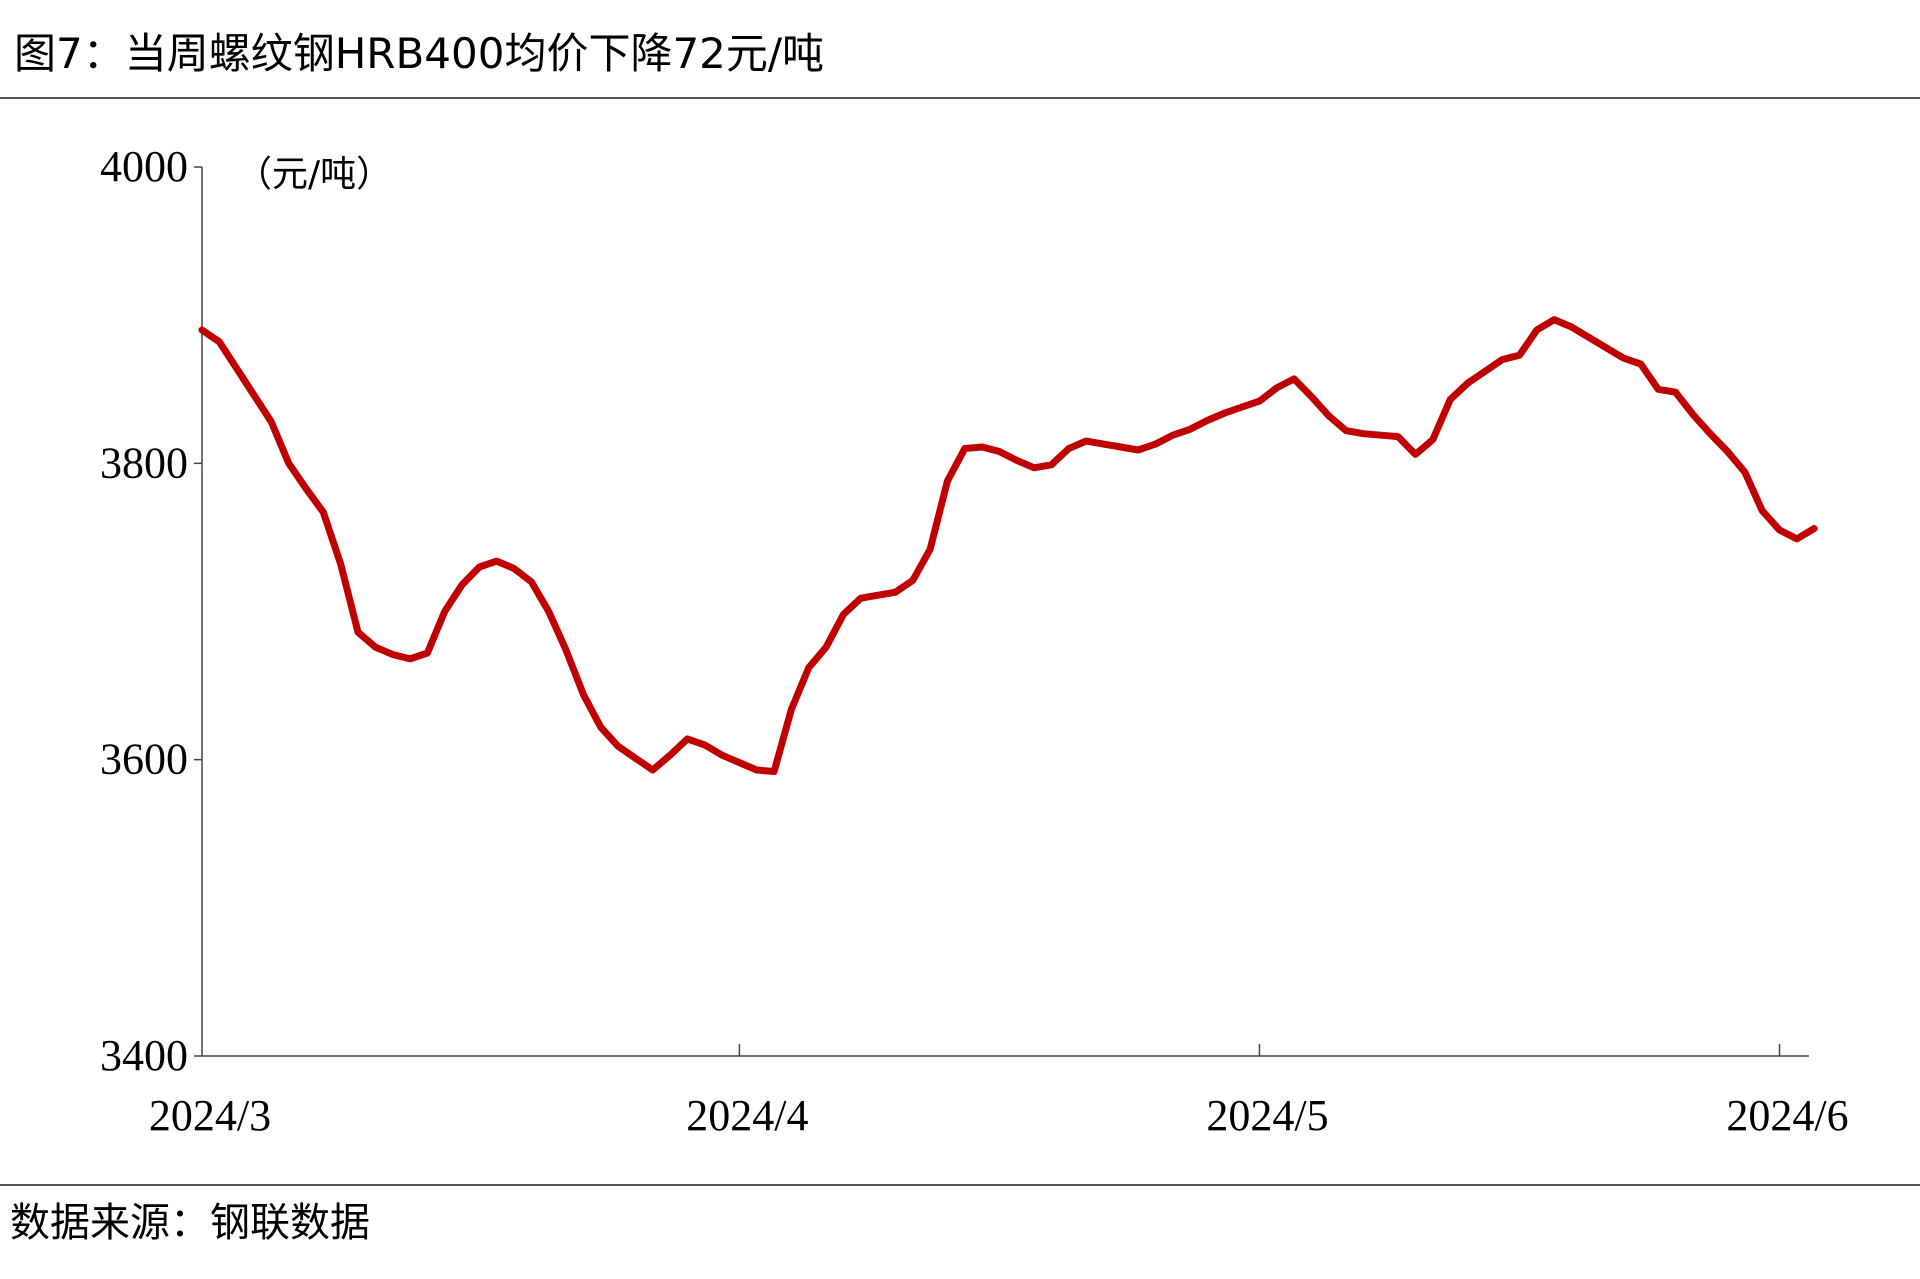 The image size is (1920, 1279). Describe the element at coordinates (144, 462) in the screenshot. I see `y-tick-label: 3800` at that location.